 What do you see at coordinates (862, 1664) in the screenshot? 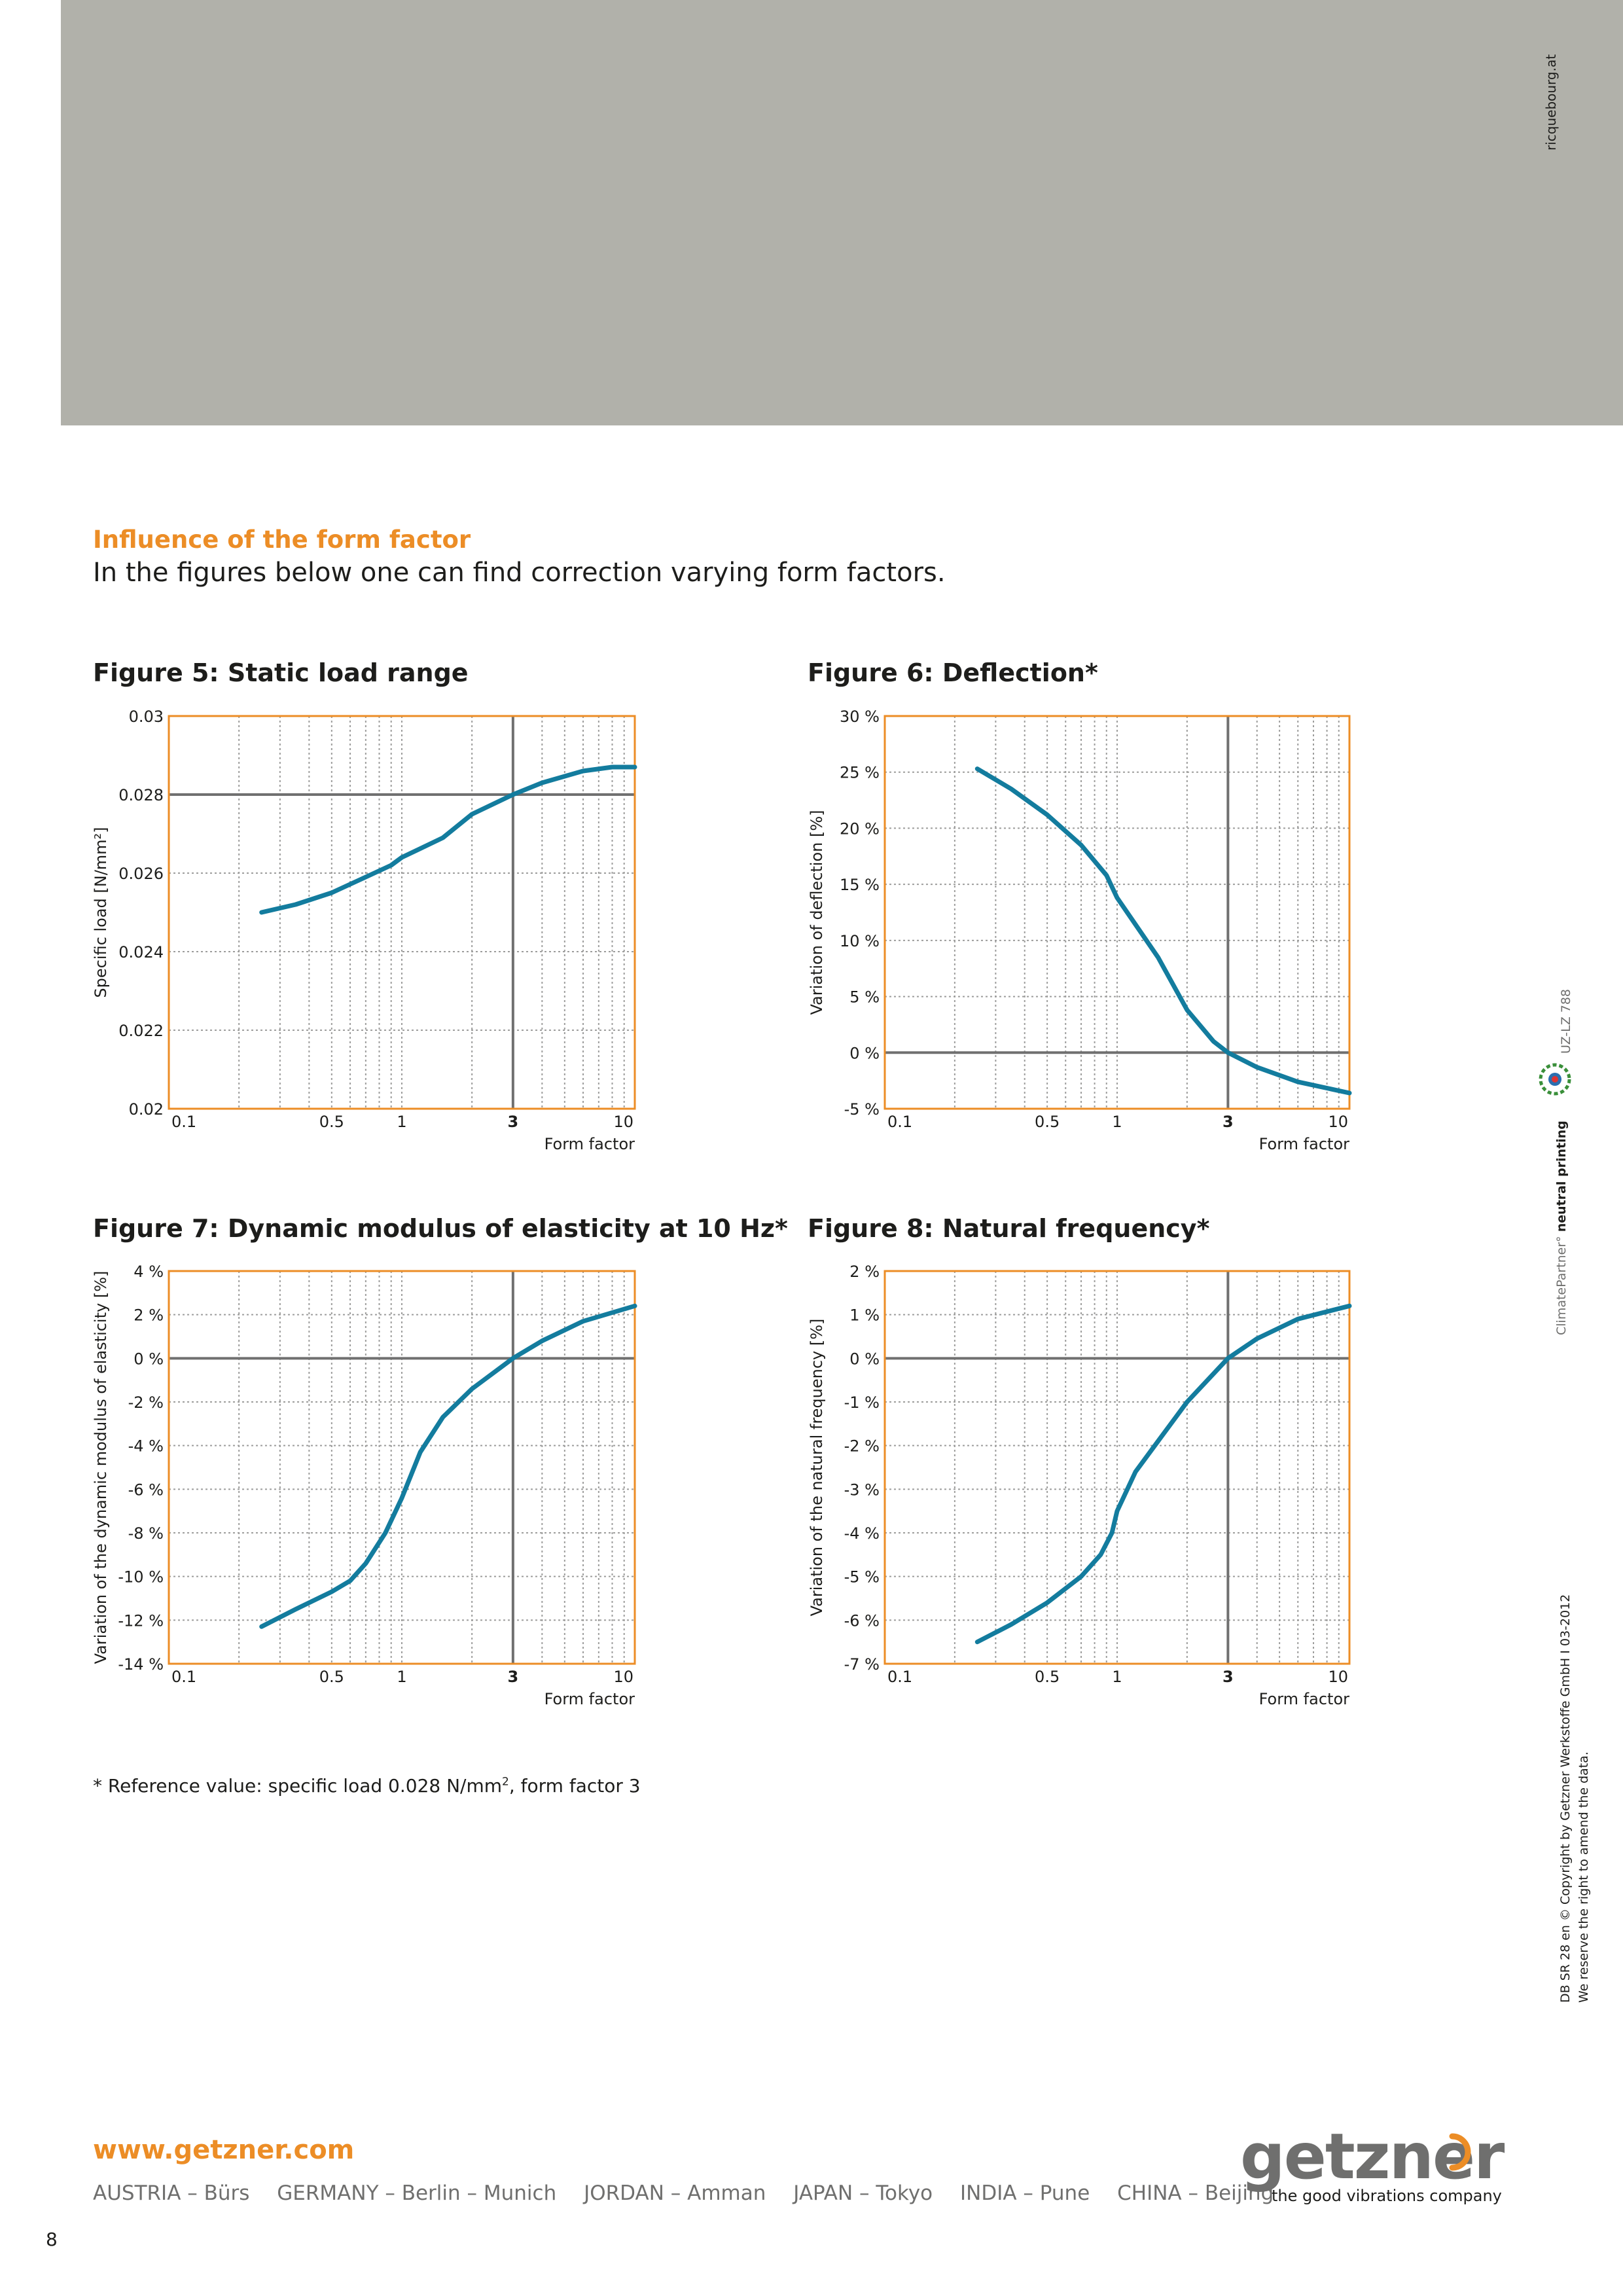
I see `figure-8-y-tick-label: -7 %` at bounding box center [862, 1664].